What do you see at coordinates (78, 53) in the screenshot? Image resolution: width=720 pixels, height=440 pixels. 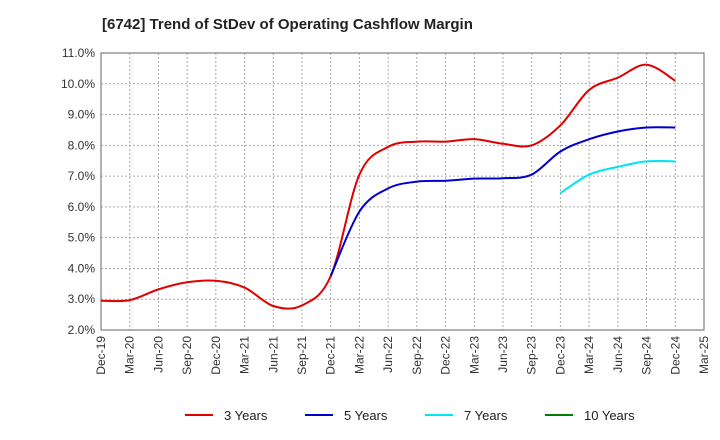 I see `y-tick-label: 11.0%` at bounding box center [78, 53].